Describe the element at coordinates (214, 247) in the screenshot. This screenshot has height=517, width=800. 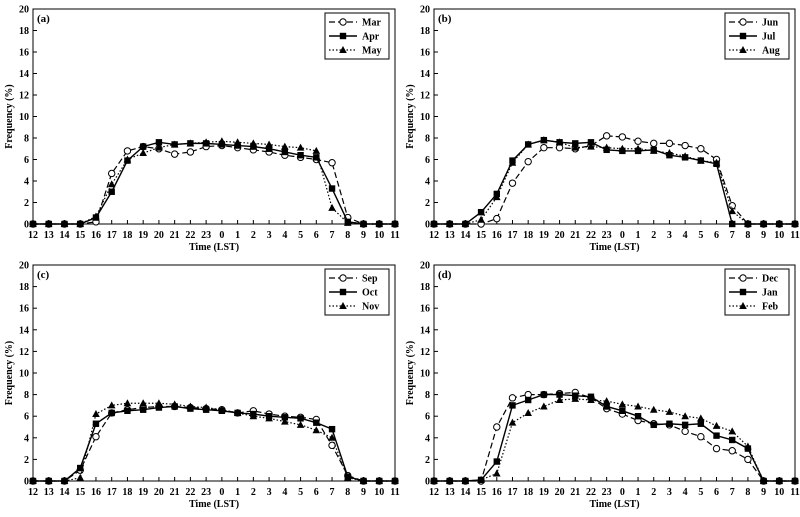
I see `x-axis-label: Time (LST)` at that location.